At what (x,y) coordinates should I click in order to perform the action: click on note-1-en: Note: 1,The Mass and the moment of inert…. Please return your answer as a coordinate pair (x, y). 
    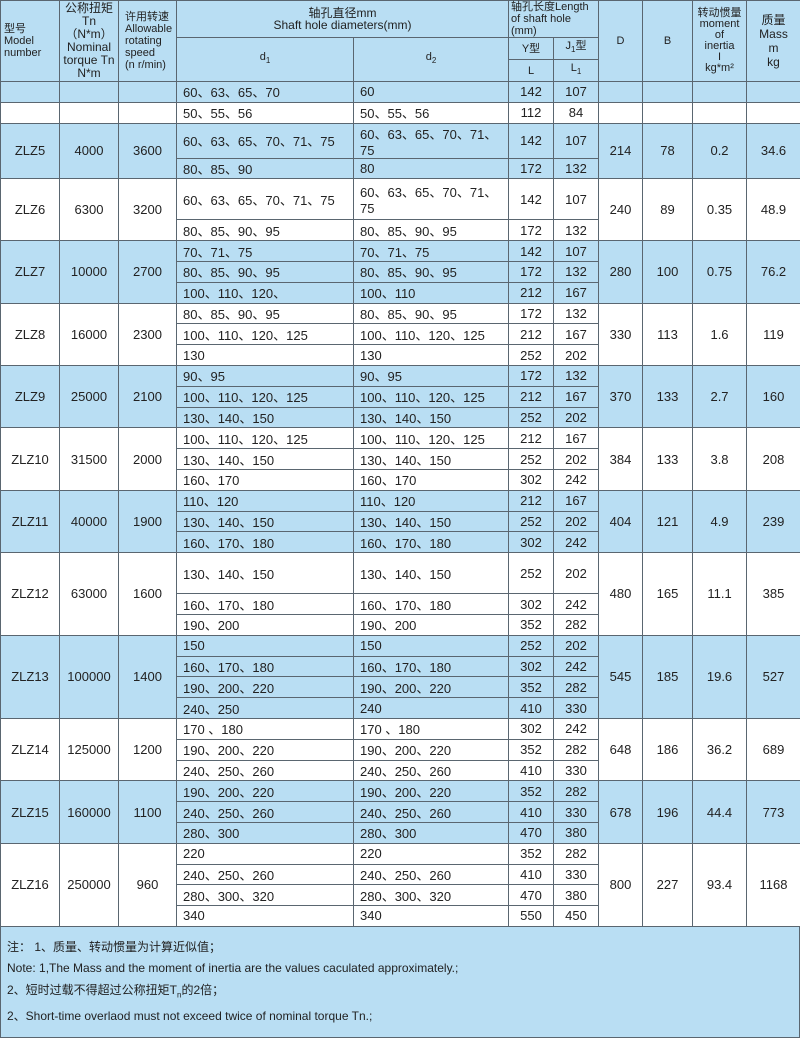
    Looking at the image, I should click on (400, 969).